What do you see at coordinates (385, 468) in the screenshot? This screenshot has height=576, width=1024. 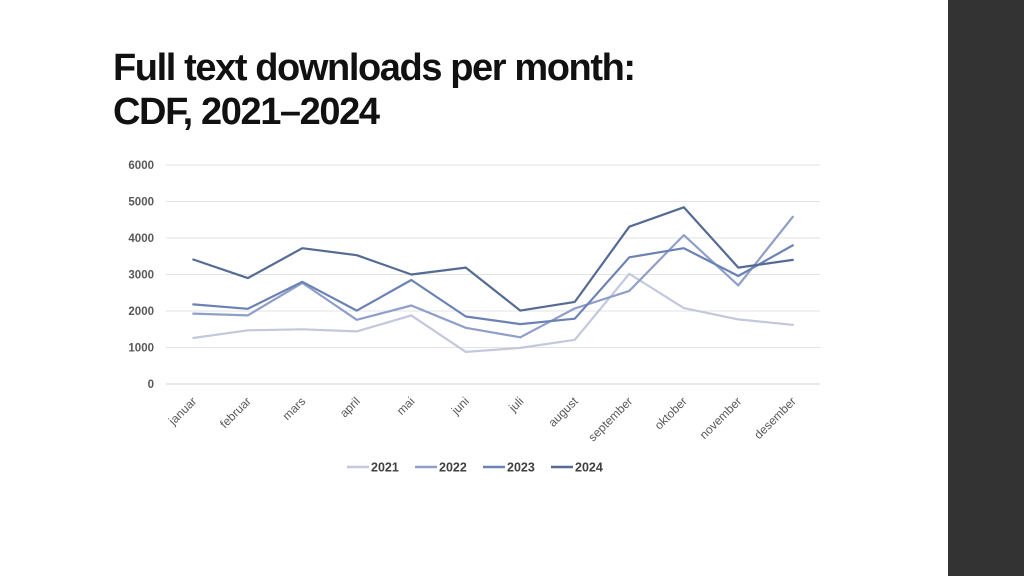 I see `legend-label: 2021` at bounding box center [385, 468].